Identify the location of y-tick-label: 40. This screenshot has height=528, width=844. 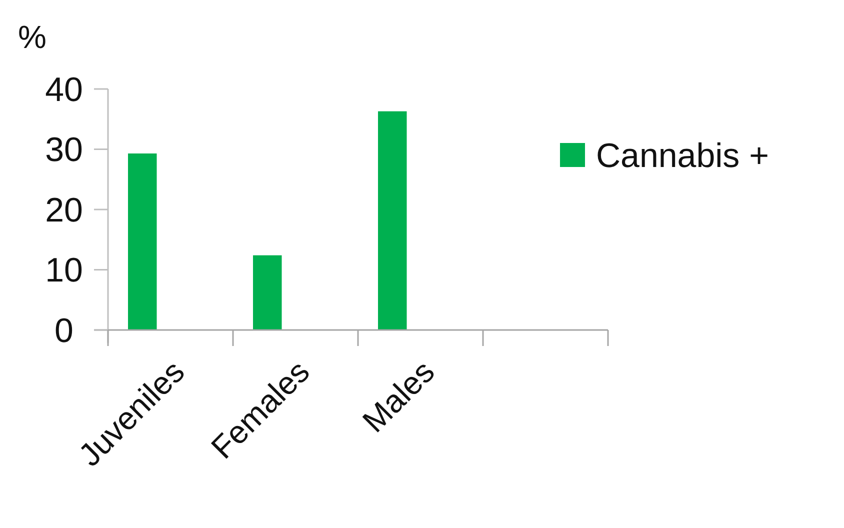
(64, 89).